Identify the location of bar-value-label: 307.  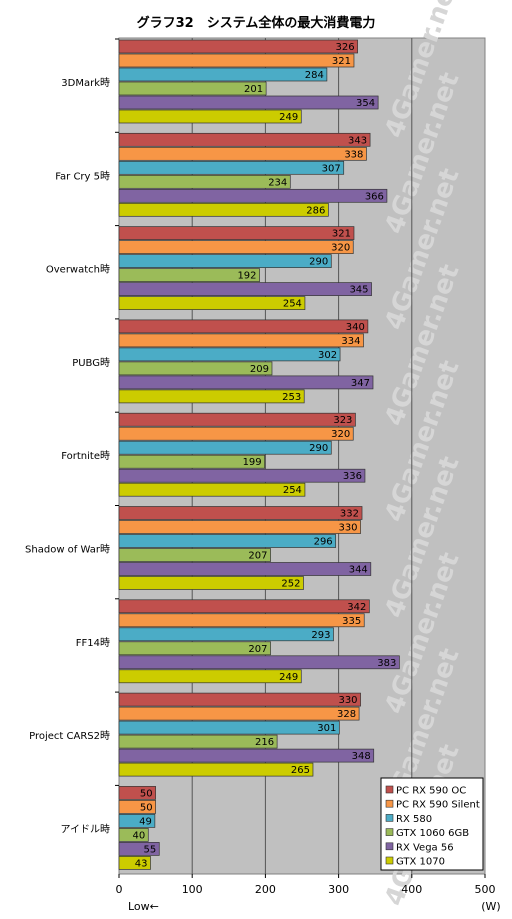
(331, 168).